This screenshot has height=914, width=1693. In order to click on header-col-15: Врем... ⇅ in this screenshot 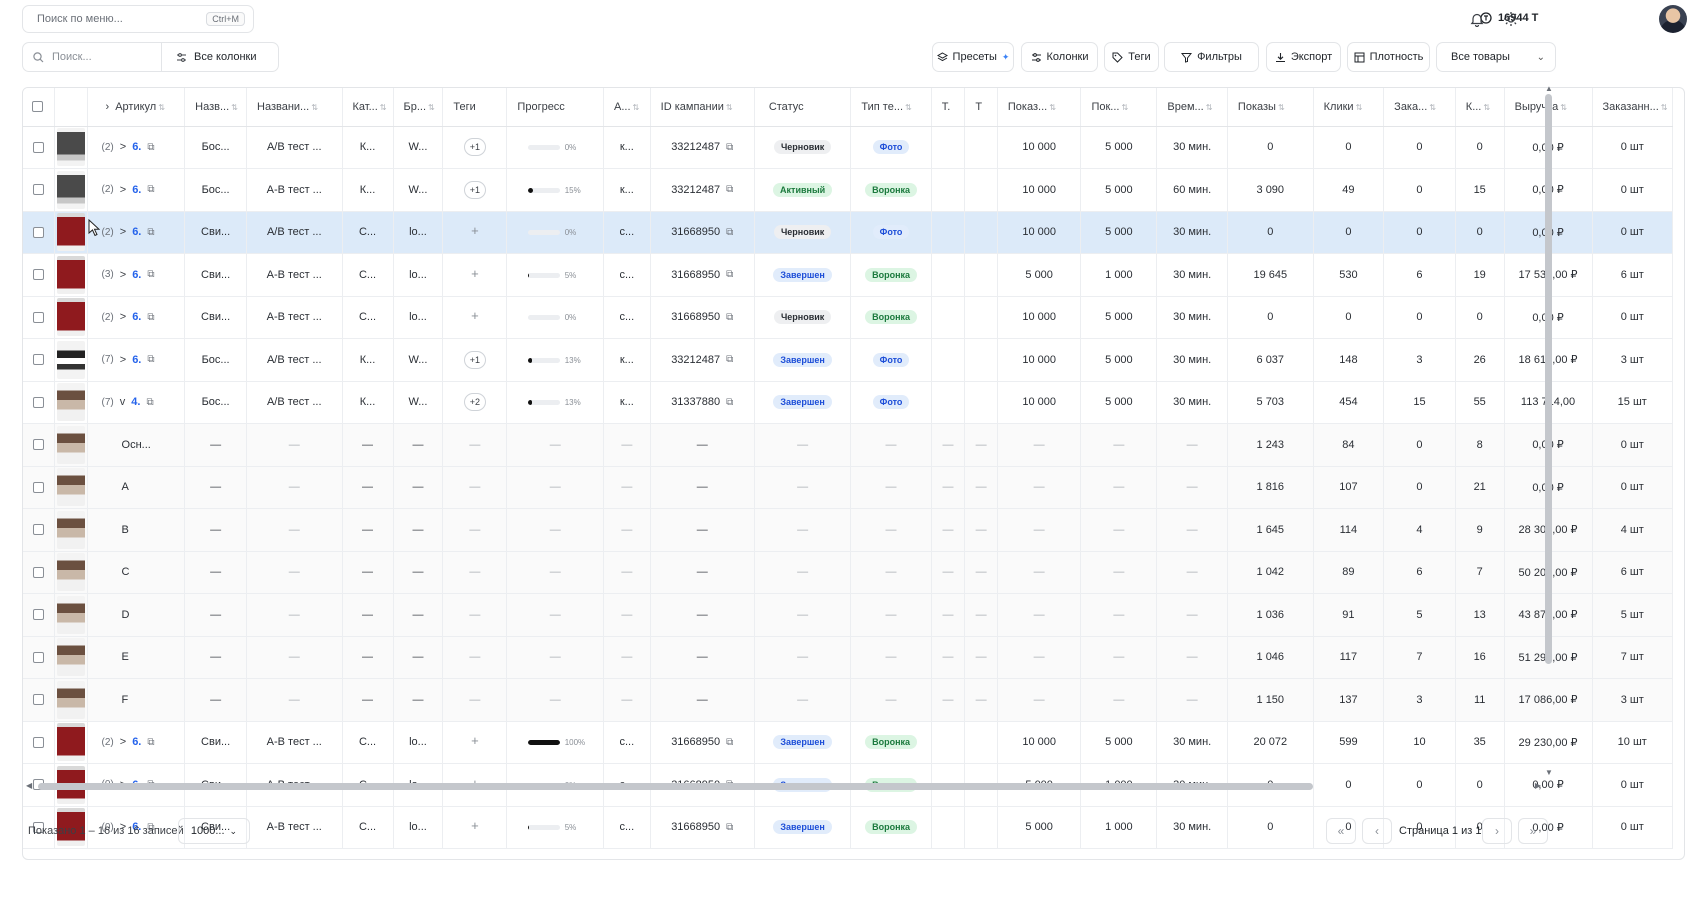, I will do `click(1192, 107)`.